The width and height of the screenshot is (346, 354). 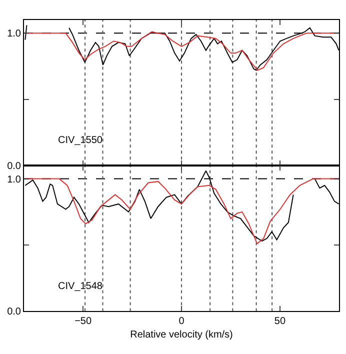 What do you see at coordinates (181, 322) in the screenshot?
I see `x-tick-label: 0` at bounding box center [181, 322].